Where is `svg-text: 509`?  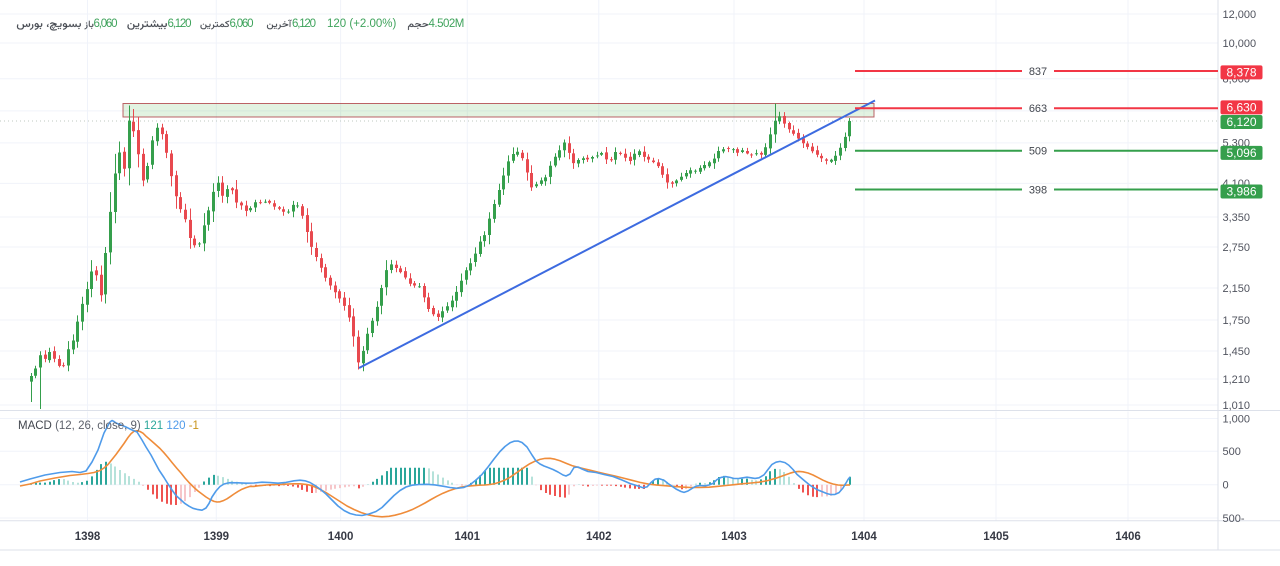 svg-text: 509 is located at coordinates (1038, 152).